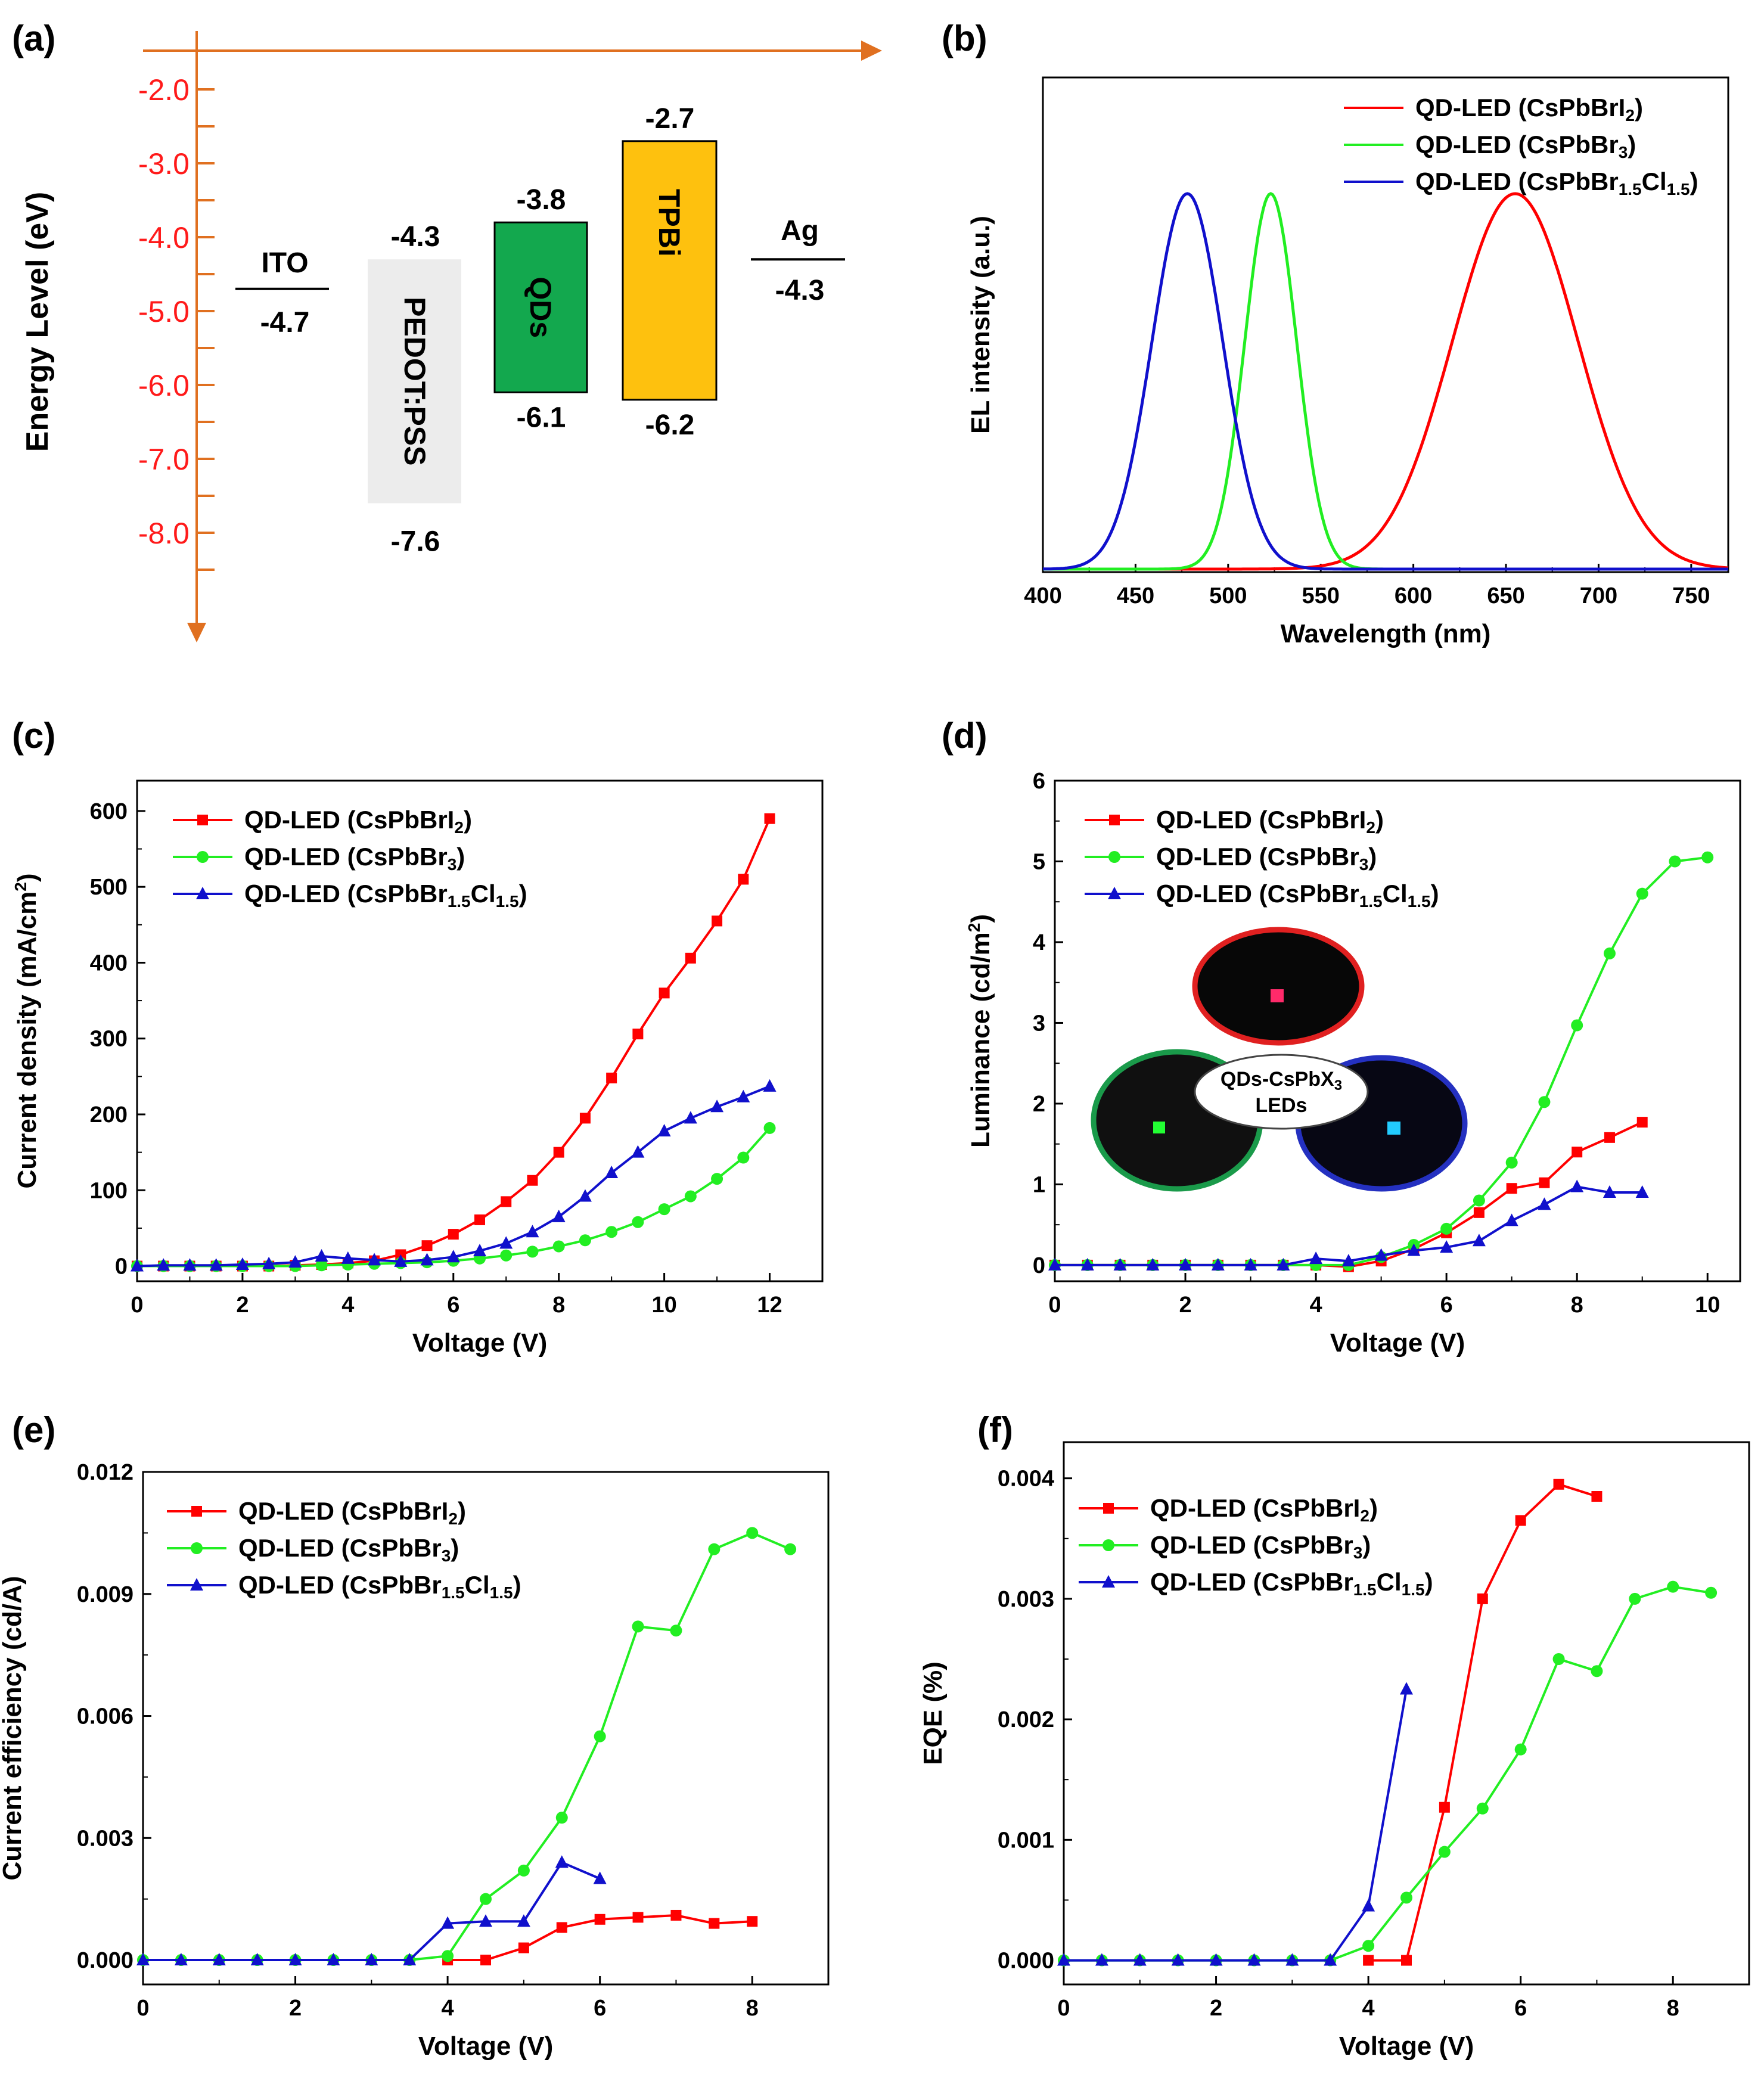 Image resolution: width=1764 pixels, height=2078 pixels. What do you see at coordinates (284, 263) in the screenshot?
I see `ito-label: ITO` at bounding box center [284, 263].